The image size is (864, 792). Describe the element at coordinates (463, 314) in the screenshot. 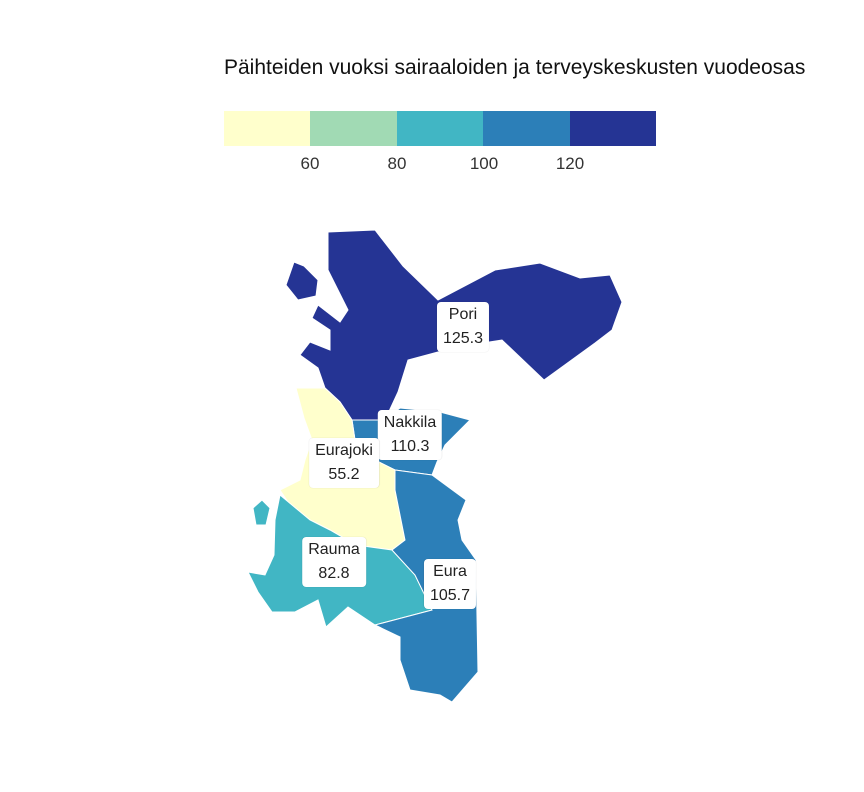

I see `region-name: Pori` at that location.